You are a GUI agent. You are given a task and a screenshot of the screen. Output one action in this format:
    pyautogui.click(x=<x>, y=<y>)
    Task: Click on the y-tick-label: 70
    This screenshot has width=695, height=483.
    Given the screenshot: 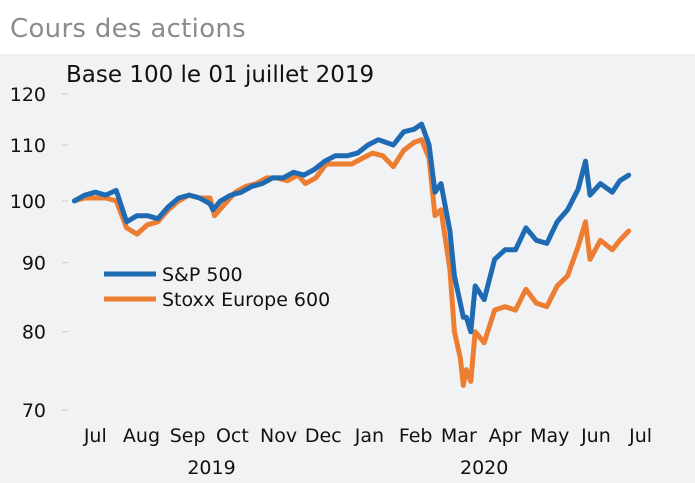 What is the action you would take?
    pyautogui.click(x=34, y=411)
    